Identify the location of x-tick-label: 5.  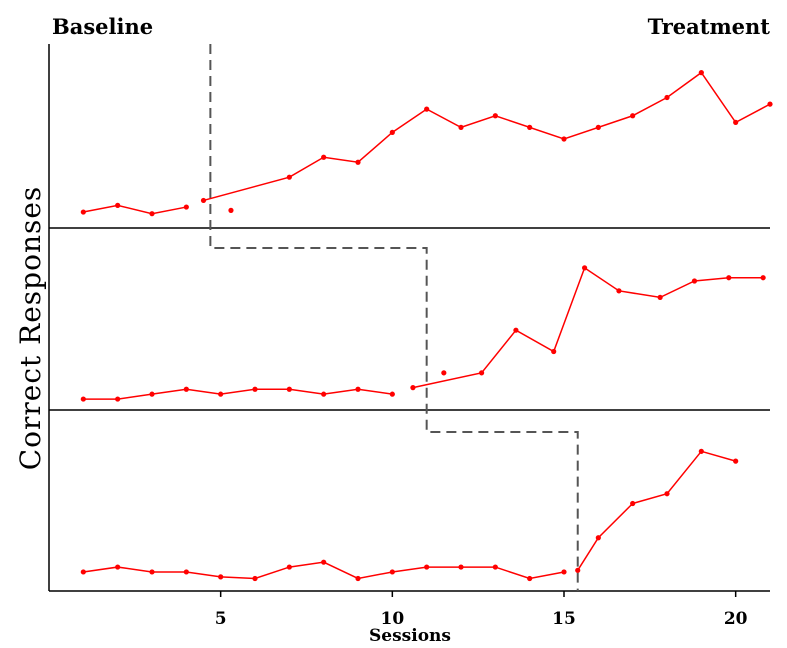
(221, 619).